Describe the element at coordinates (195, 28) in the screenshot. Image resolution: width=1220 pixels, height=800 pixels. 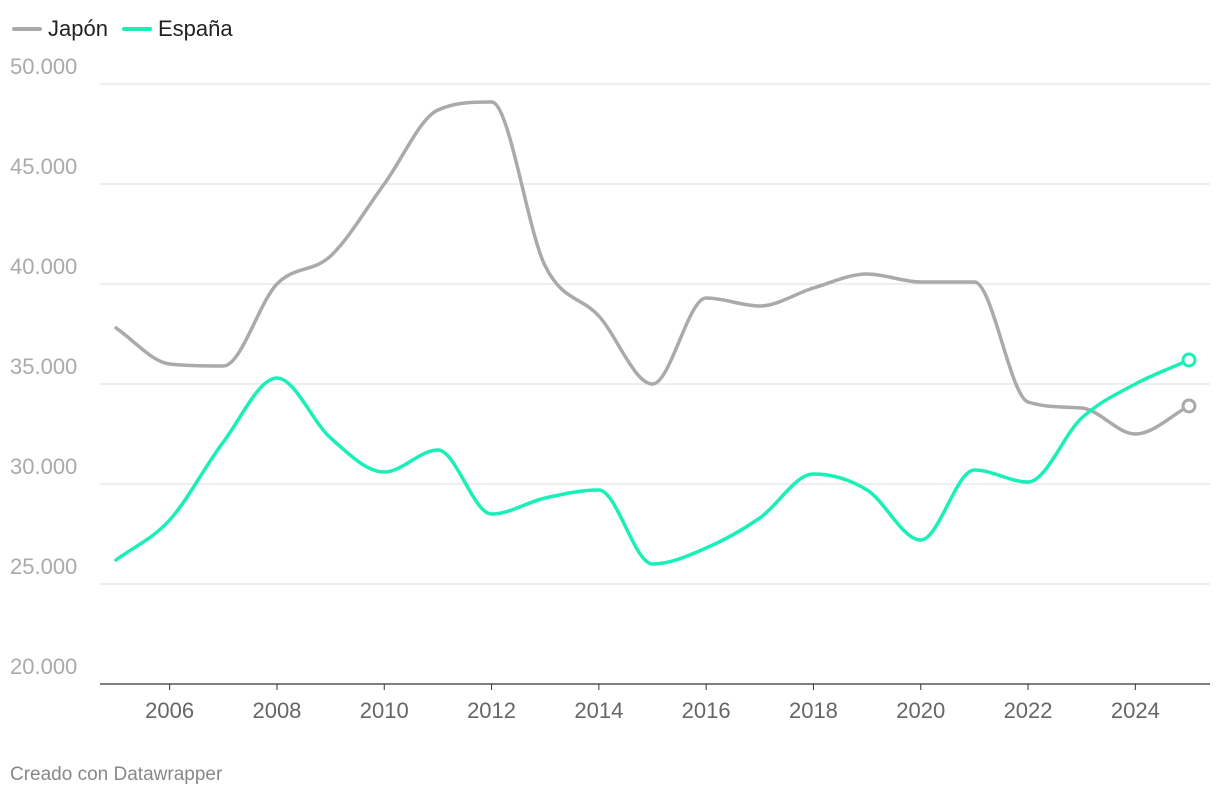
I see `legend-label-espana: España` at that location.